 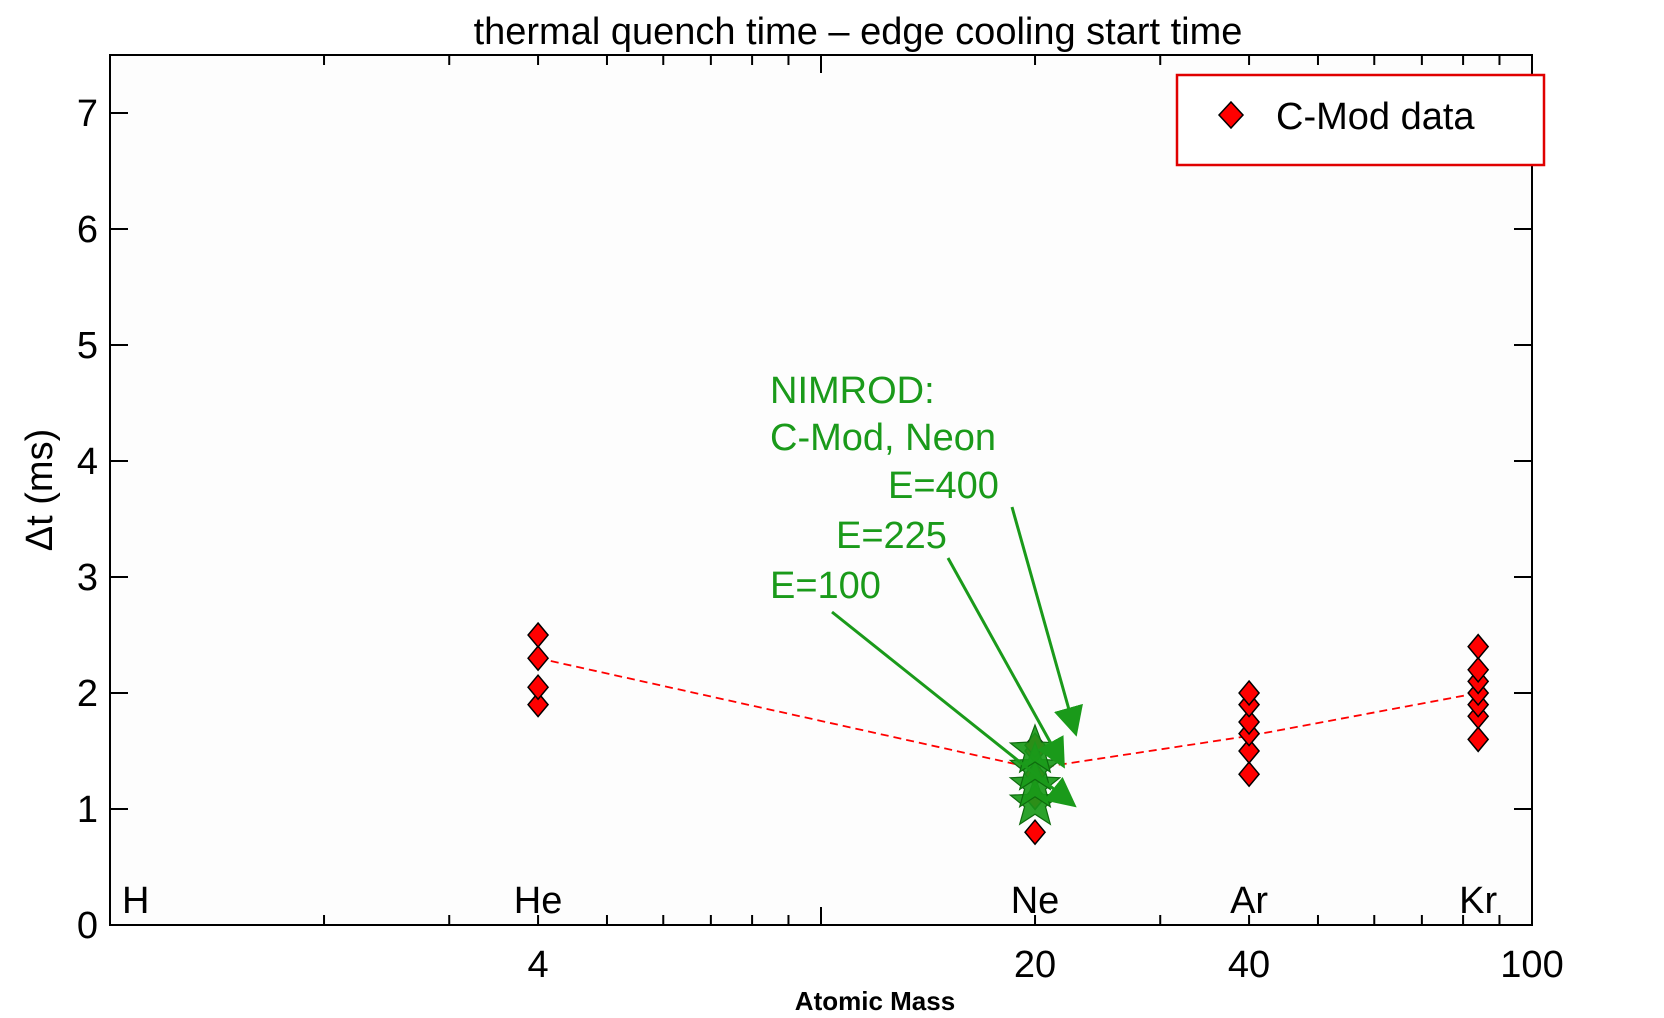 What do you see at coordinates (825, 586) in the screenshot?
I see `annotation-e100: E=100` at bounding box center [825, 586].